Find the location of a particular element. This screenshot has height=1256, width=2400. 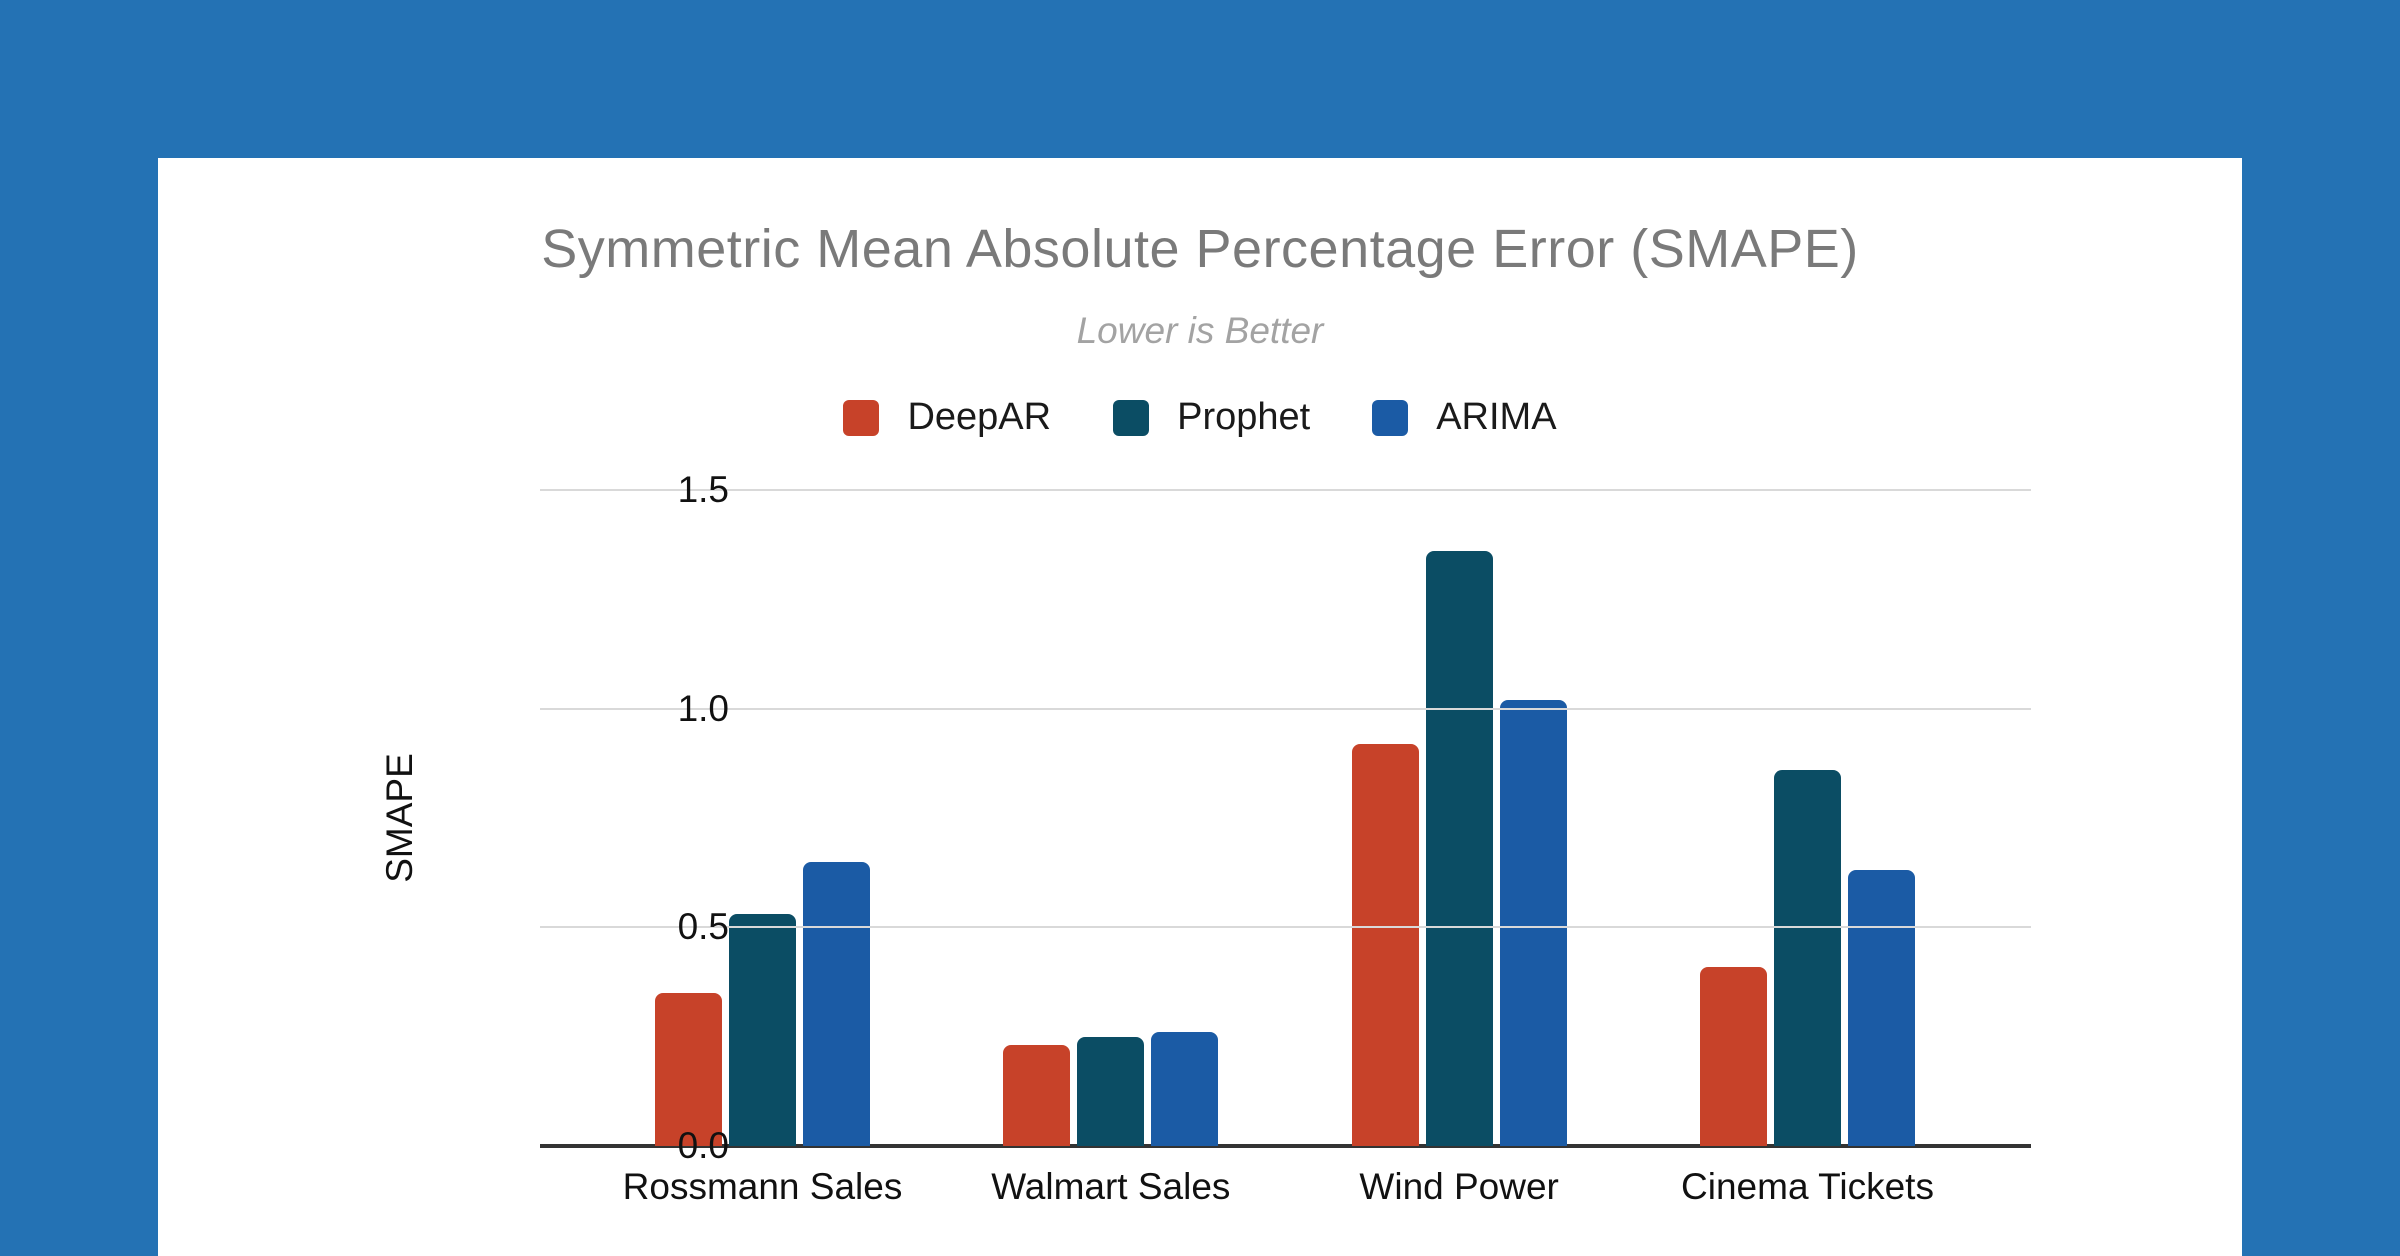

x-category-label: Cinema Tickets is located at coordinates (1807, 1186).